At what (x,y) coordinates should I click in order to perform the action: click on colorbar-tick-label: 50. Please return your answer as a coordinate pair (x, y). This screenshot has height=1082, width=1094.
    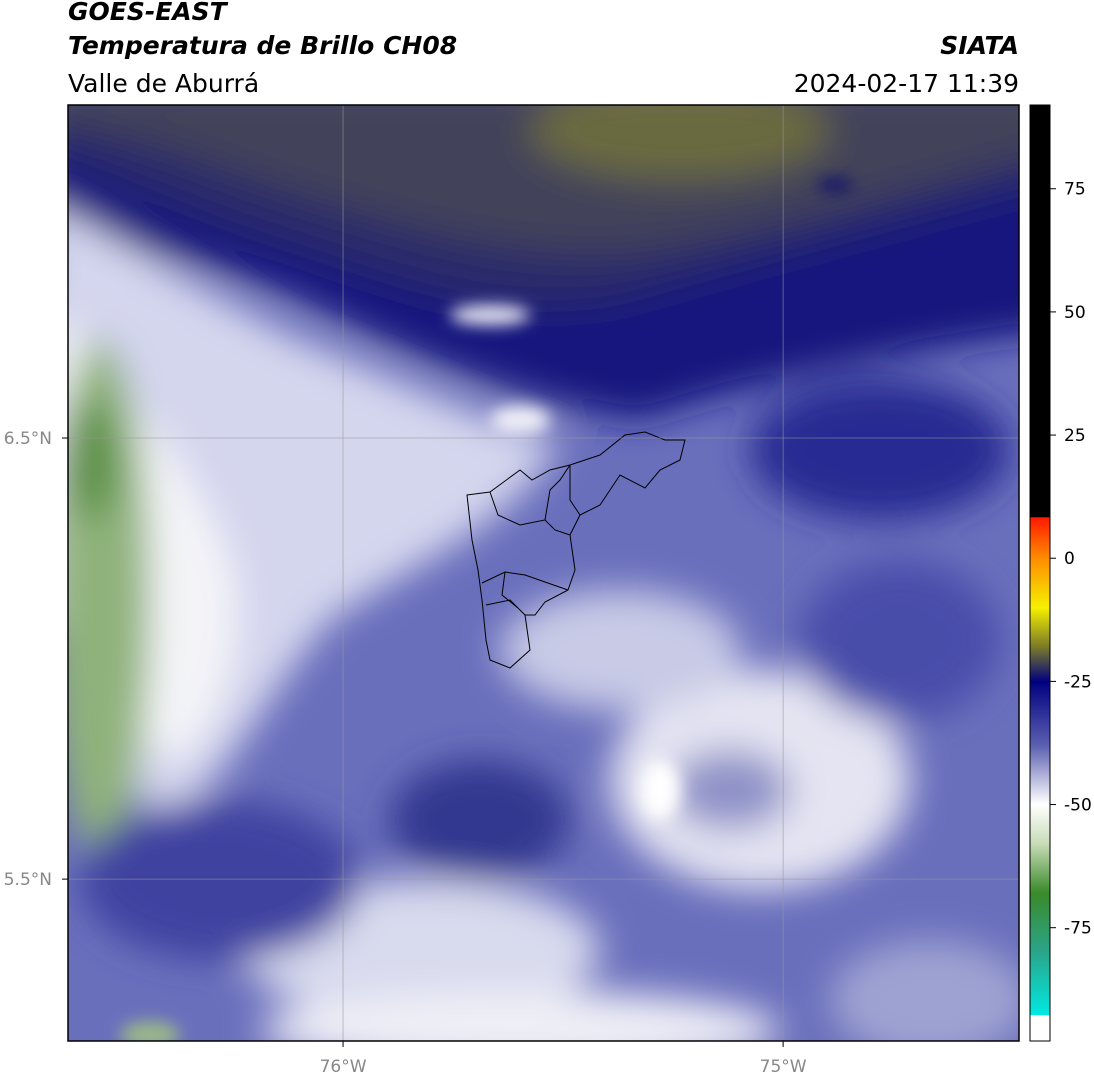
    Looking at the image, I should click on (1075, 313).